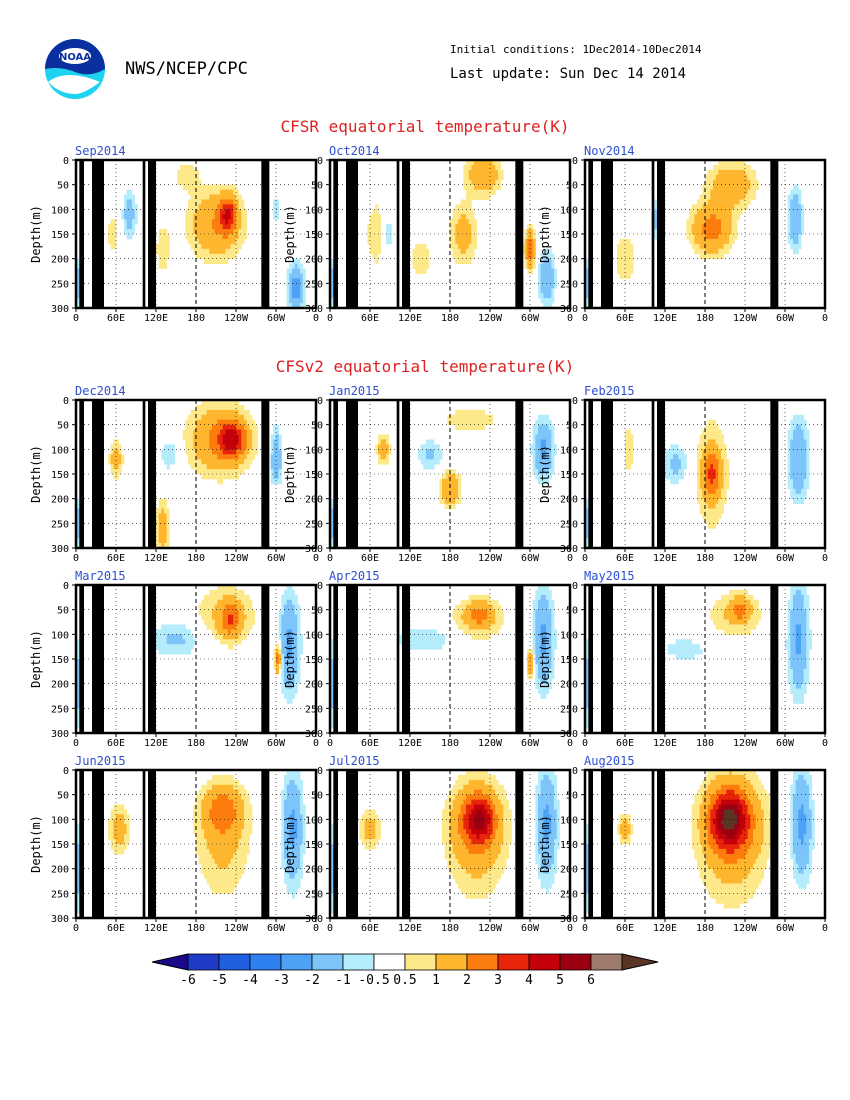 Image resolution: width=850 pixels, height=1100 pixels. Describe the element at coordinates (66, 771) in the screenshot. I see `y-tick-label: 0` at that location.